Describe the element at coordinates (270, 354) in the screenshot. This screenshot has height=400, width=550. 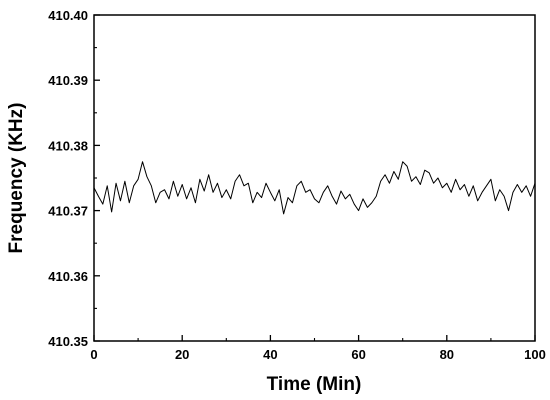
I see `x-tick-label: 40` at that location.